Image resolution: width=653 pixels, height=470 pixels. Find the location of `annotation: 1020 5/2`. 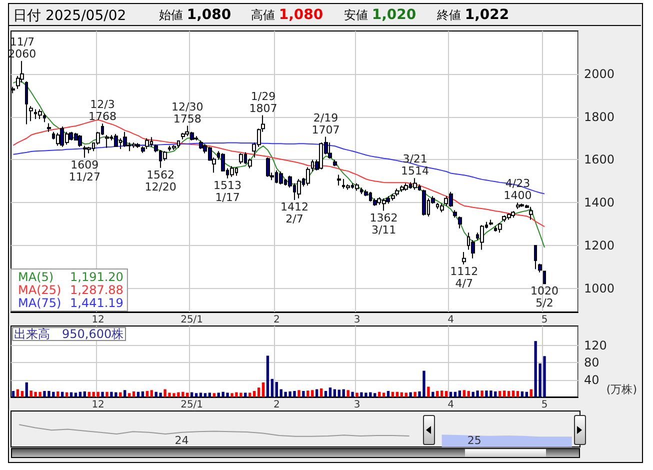

annotation: 1020 5/2 is located at coordinates (544, 297).